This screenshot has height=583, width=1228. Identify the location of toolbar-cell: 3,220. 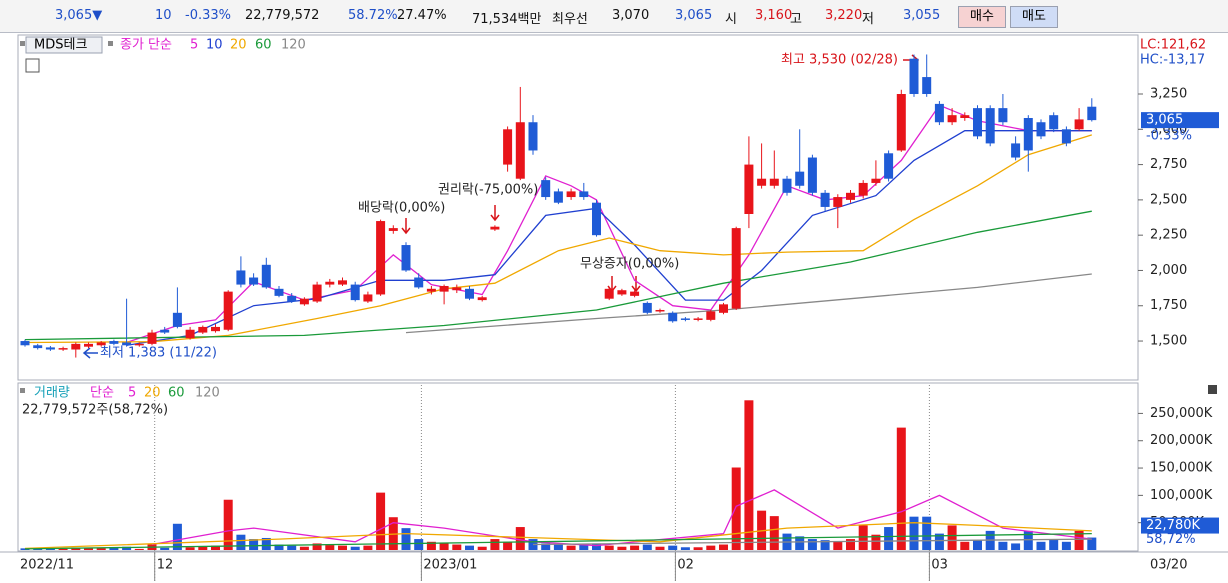
(844, 15).